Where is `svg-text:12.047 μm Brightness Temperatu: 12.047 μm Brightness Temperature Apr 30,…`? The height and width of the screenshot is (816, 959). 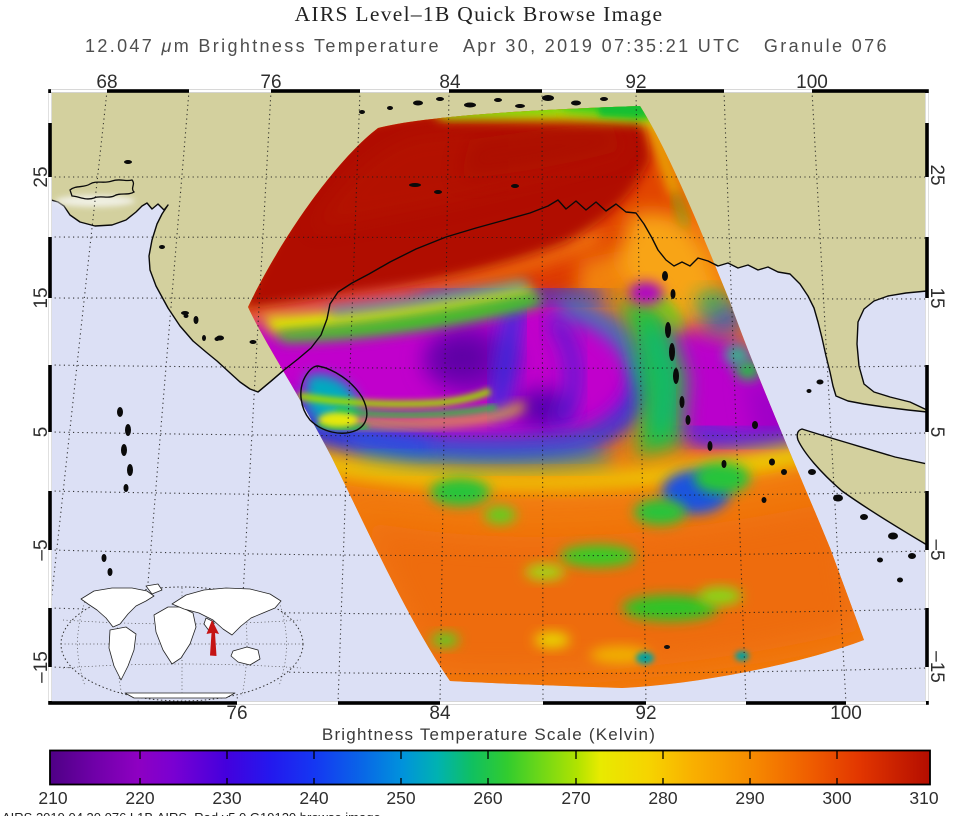 svg-text:12.047 μm Brightness Temperatu: 12.047 μm Brightness Temperature Apr 30,… is located at coordinates (487, 46).